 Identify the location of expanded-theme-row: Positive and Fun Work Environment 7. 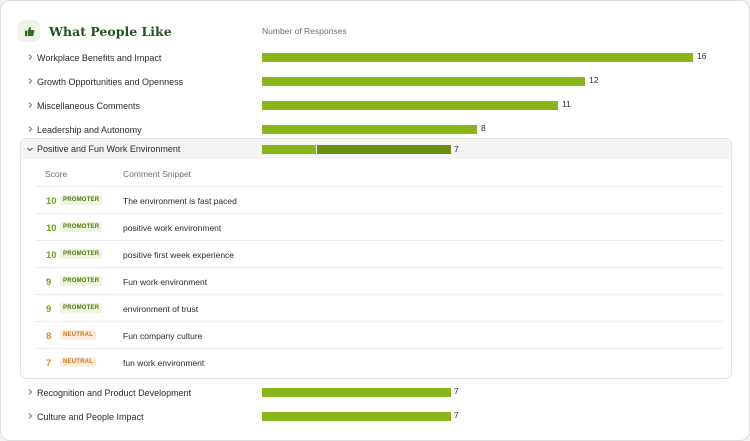
(376, 149).